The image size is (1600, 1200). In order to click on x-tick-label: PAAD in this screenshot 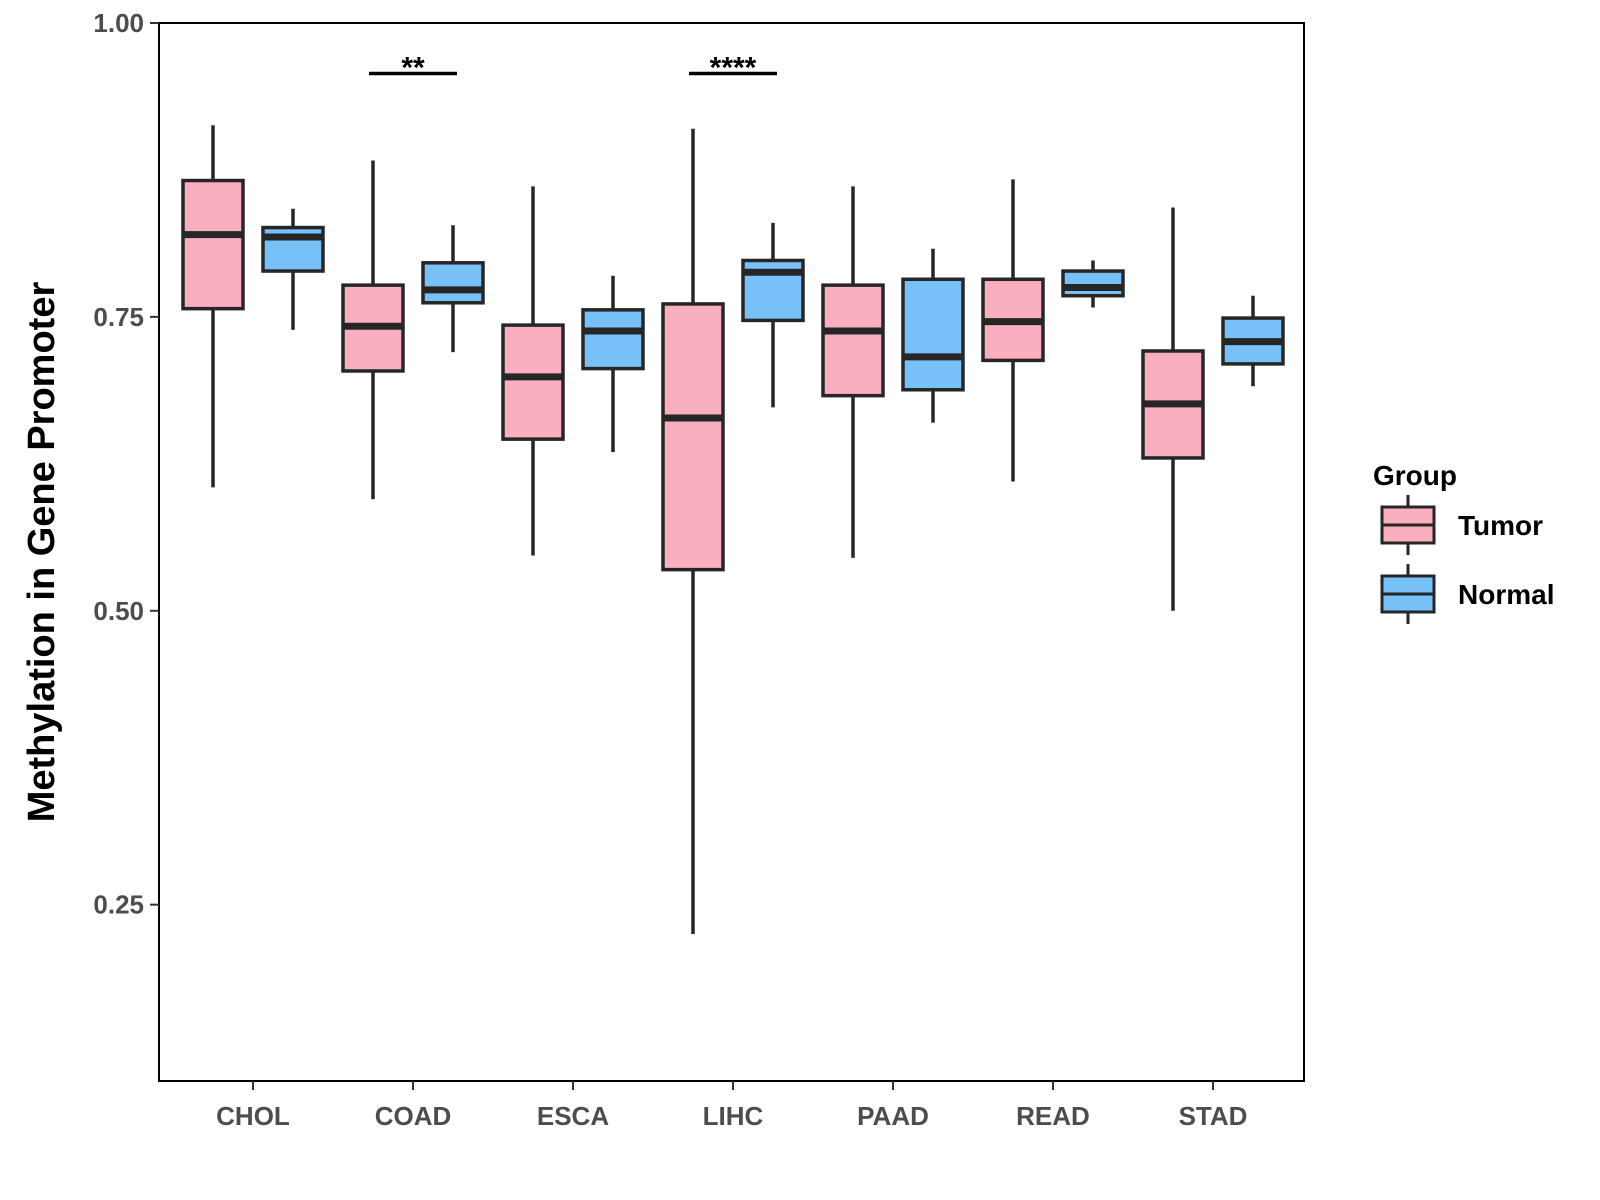, I will do `click(893, 1116)`.